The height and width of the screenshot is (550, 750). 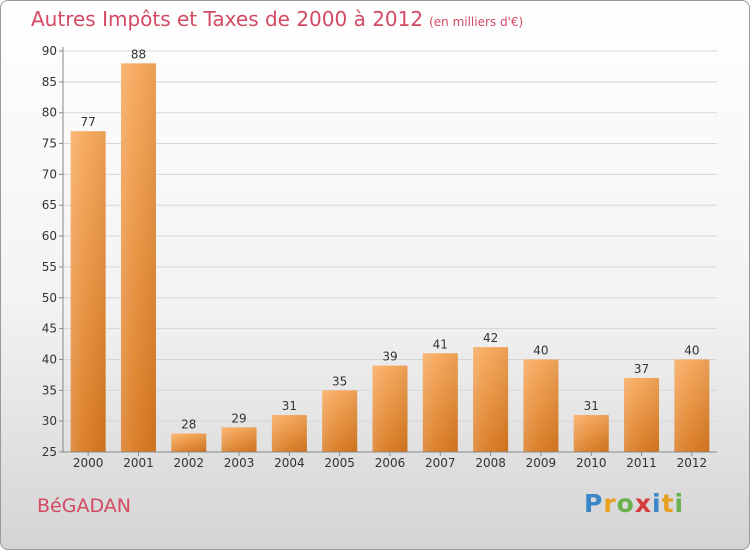 I want to click on bar-2009, so click(x=541, y=405).